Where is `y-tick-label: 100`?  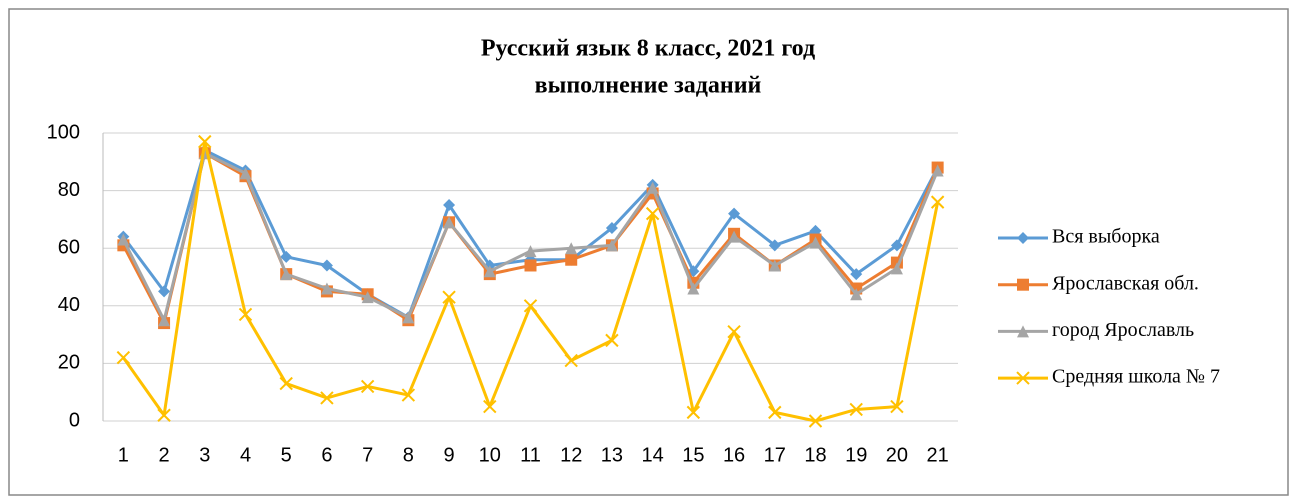 y-tick-label: 100 is located at coordinates (63, 132).